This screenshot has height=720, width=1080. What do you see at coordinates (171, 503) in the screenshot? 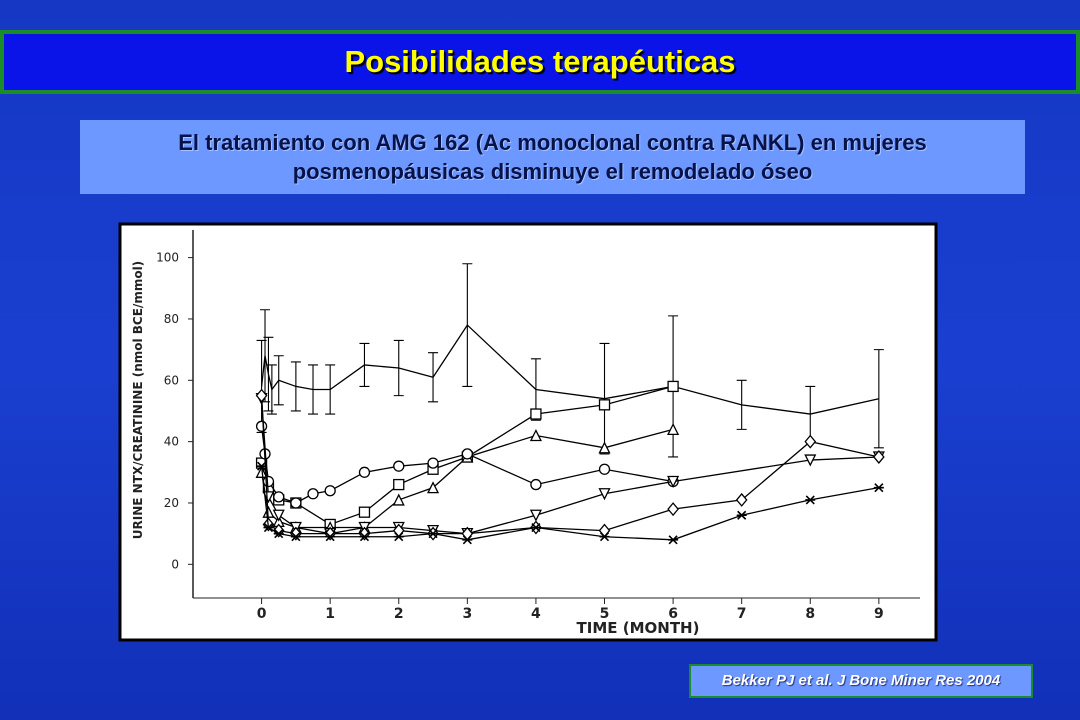
I see `y-tick-label: 20` at bounding box center [171, 503].